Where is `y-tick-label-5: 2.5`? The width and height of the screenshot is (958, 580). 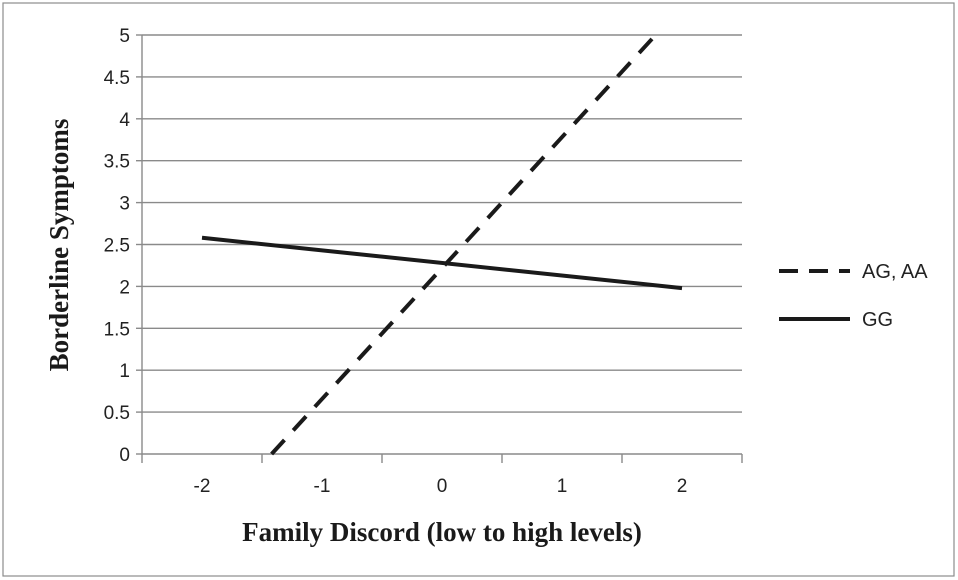
y-tick-label-5: 2.5 is located at coordinates (117, 246).